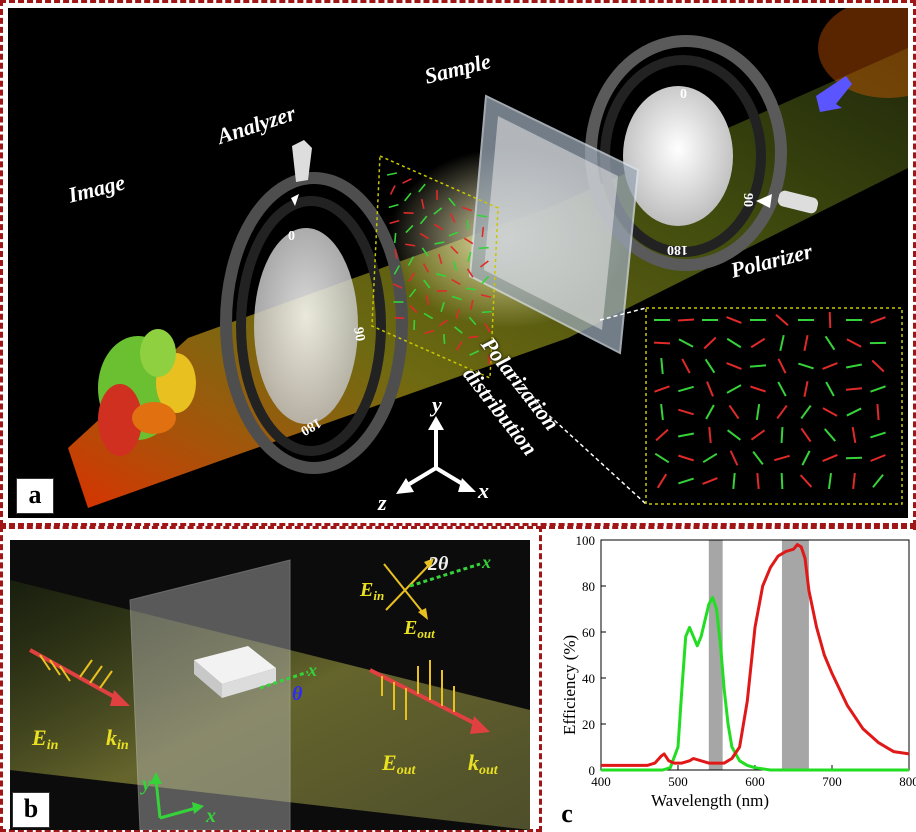  Describe the element at coordinates (588, 632) in the screenshot. I see `y-tick-label: 60` at that location.